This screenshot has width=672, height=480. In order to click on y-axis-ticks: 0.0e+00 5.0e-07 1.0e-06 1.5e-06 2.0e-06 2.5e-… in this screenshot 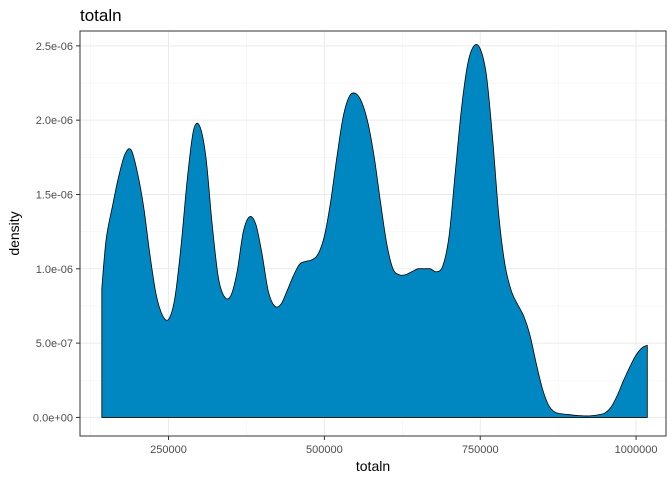, I will do `click(56, 232)`.